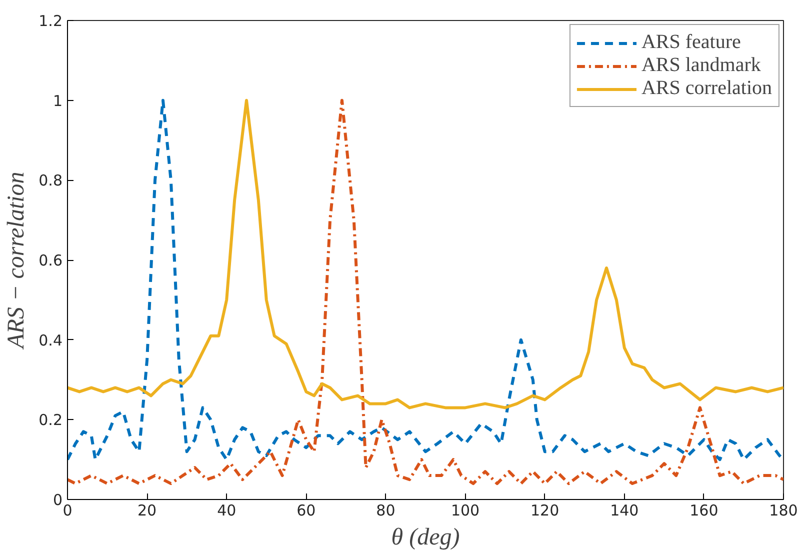  I want to click on x-tick-label: 60, so click(306, 511).